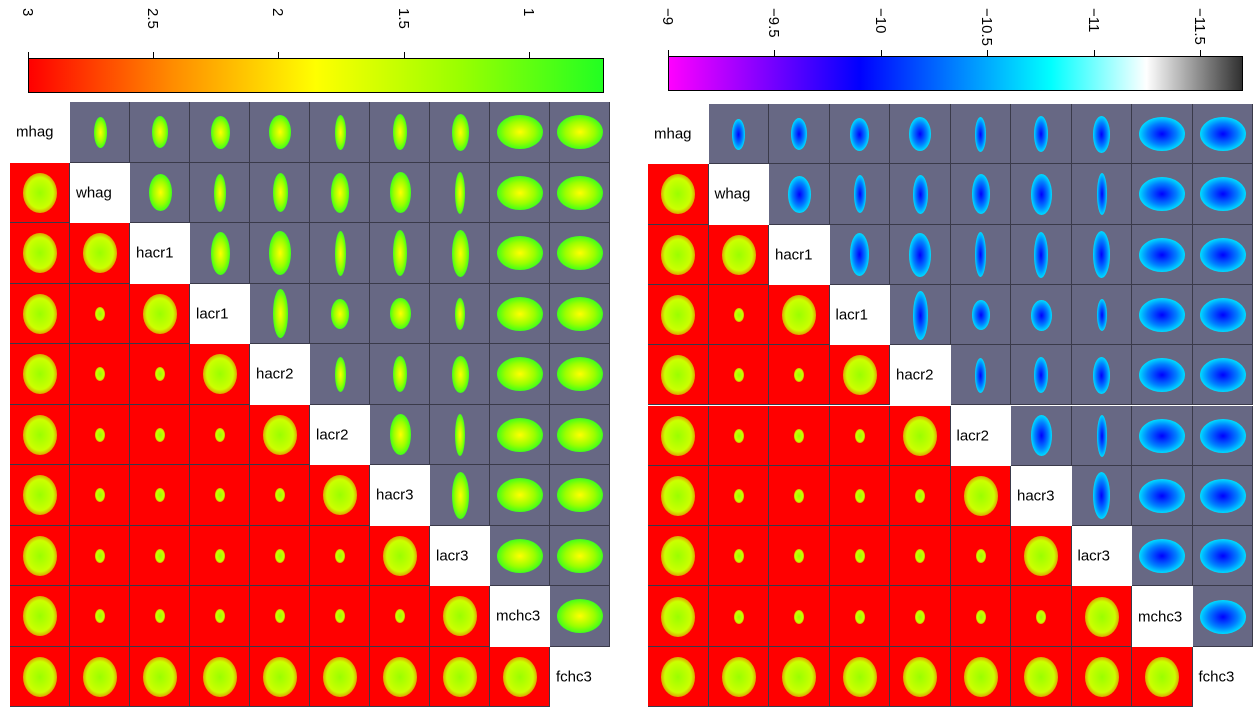 The width and height of the screenshot is (1255, 707). What do you see at coordinates (155, 253) in the screenshot?
I see `variable-label: hacr1` at bounding box center [155, 253].